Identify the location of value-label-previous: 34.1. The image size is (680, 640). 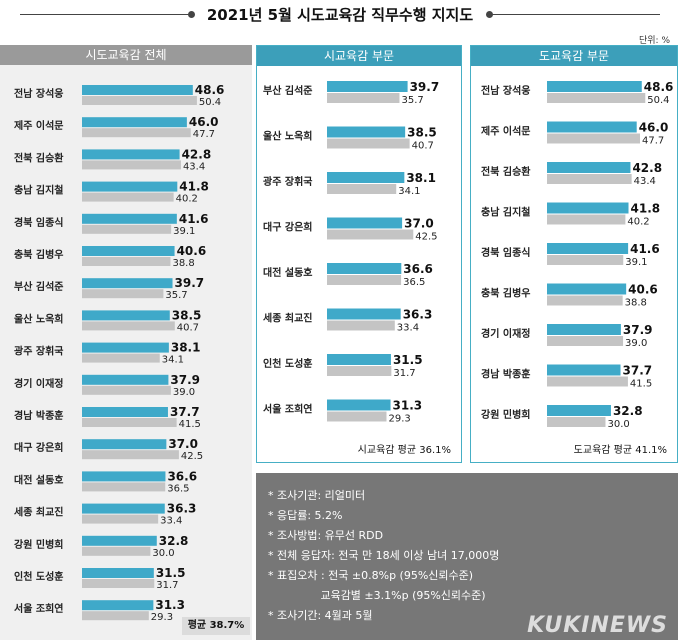
(173, 360).